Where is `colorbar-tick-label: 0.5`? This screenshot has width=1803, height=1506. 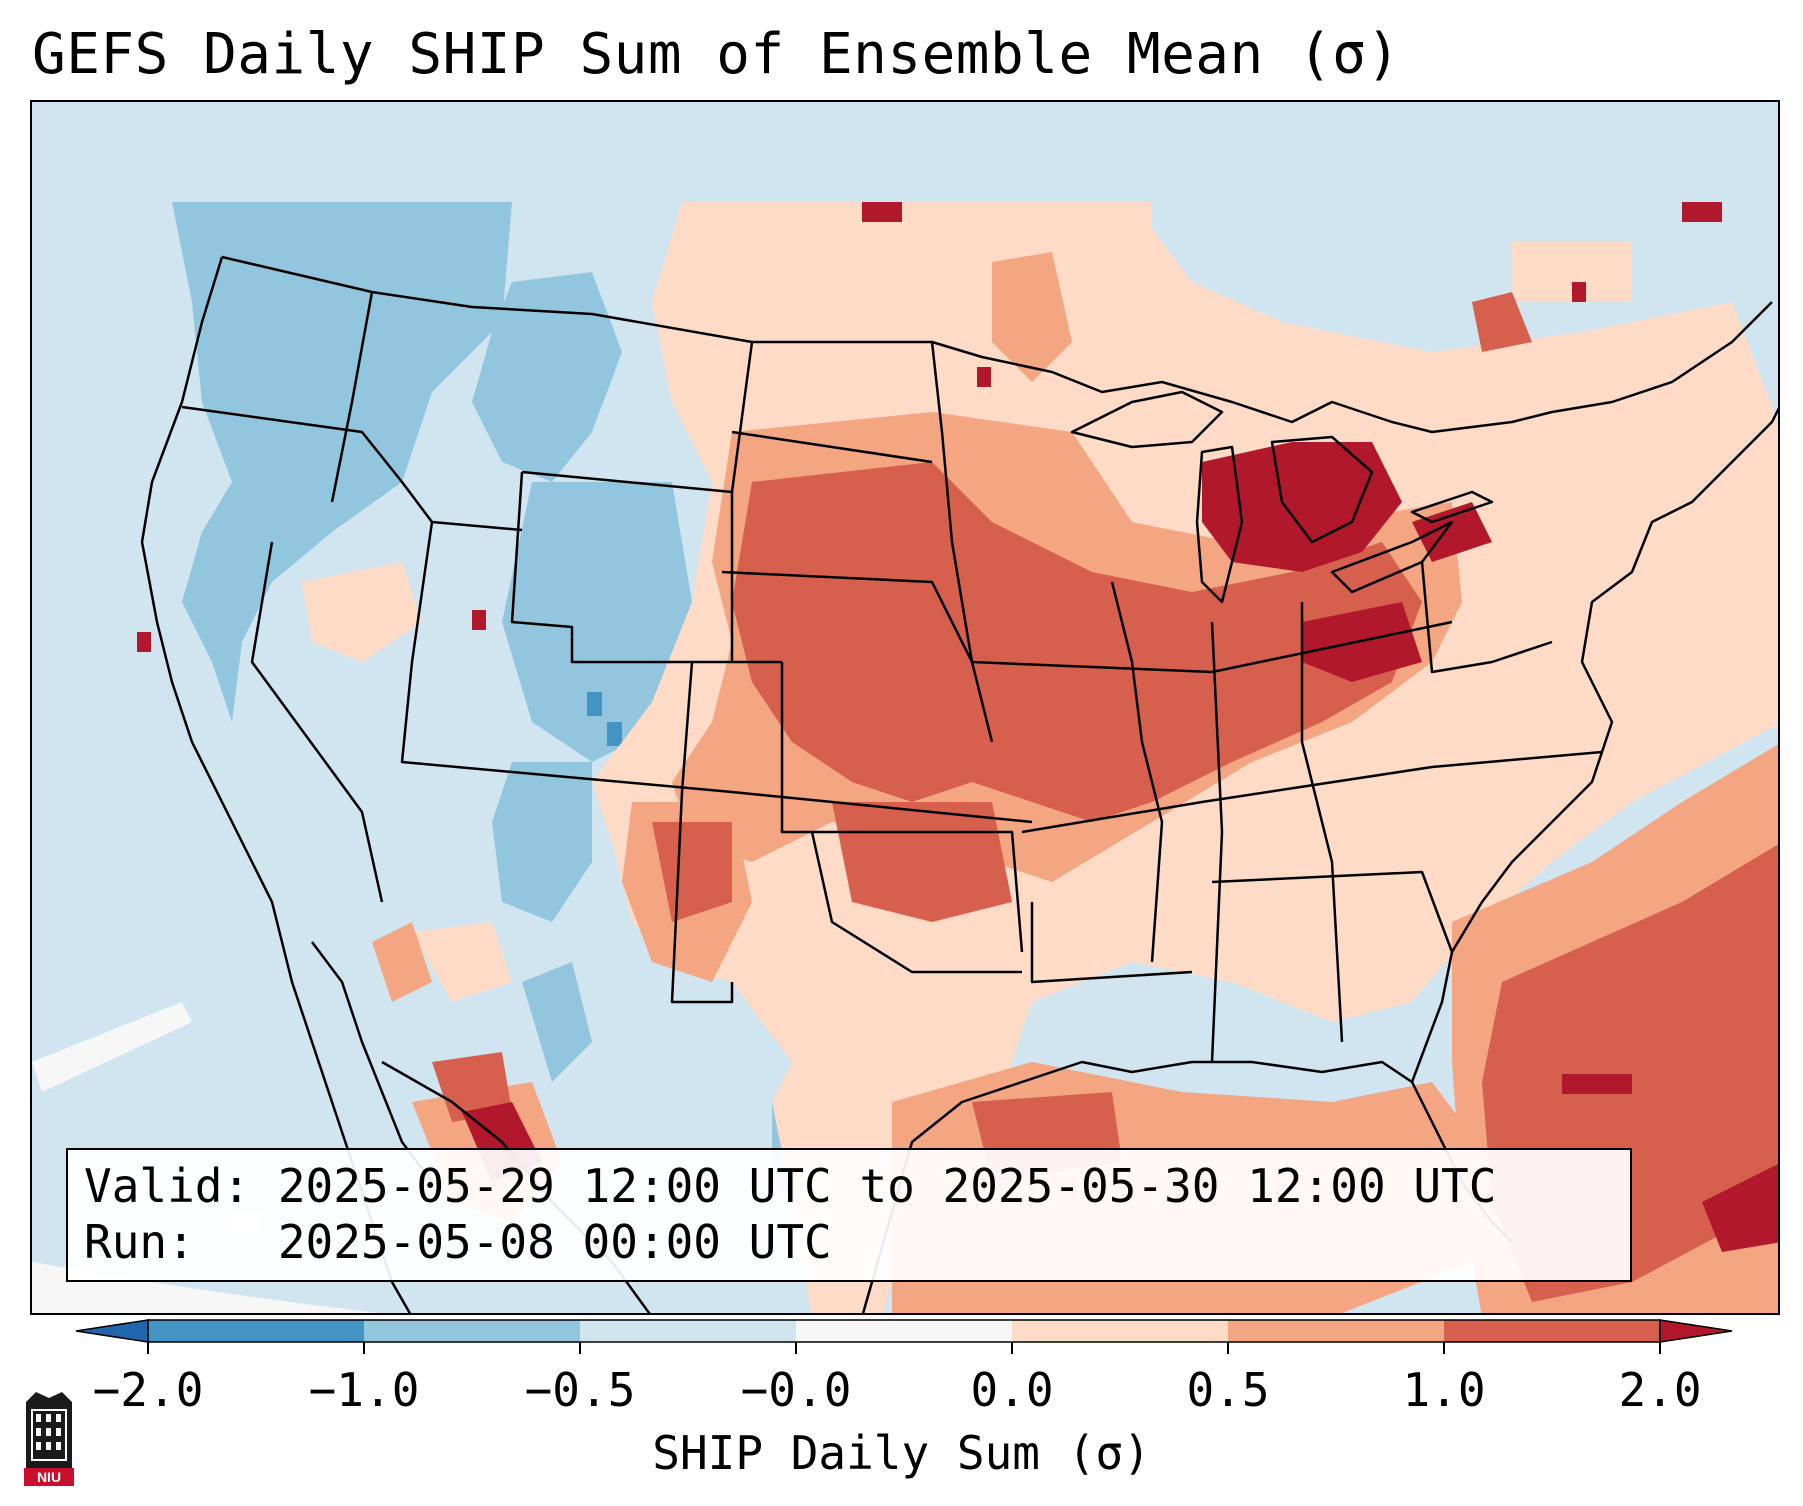 colorbar-tick-label: 0.5 is located at coordinates (1228, 1390).